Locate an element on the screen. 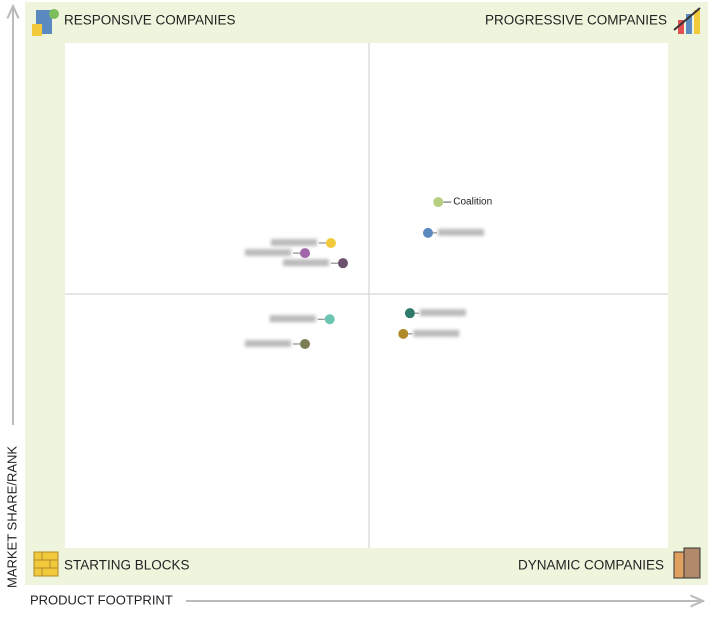 The width and height of the screenshot is (712, 617). icon-starting is located at coordinates (46, 564).